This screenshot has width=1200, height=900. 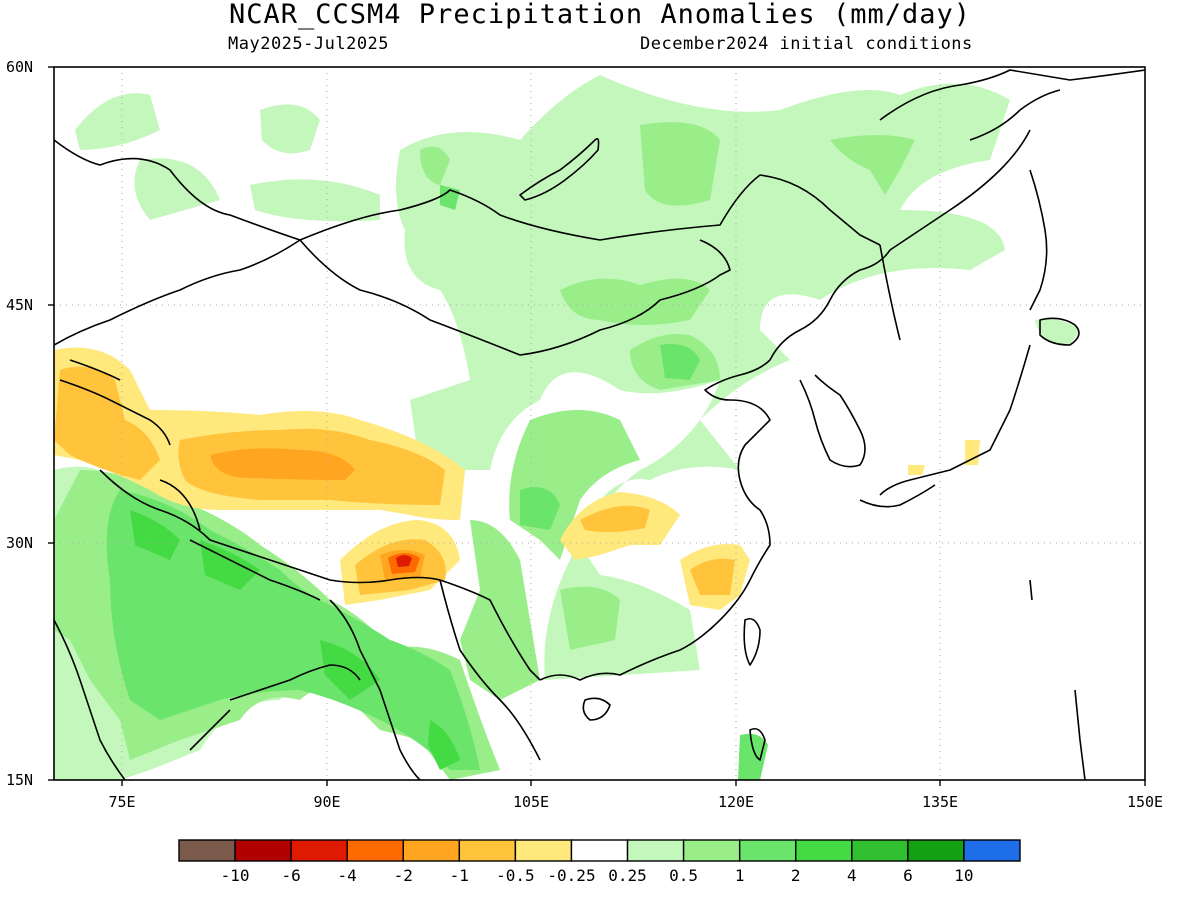 What do you see at coordinates (20, 305) in the screenshot?
I see `lat-label-45n: 45N` at bounding box center [20, 305].